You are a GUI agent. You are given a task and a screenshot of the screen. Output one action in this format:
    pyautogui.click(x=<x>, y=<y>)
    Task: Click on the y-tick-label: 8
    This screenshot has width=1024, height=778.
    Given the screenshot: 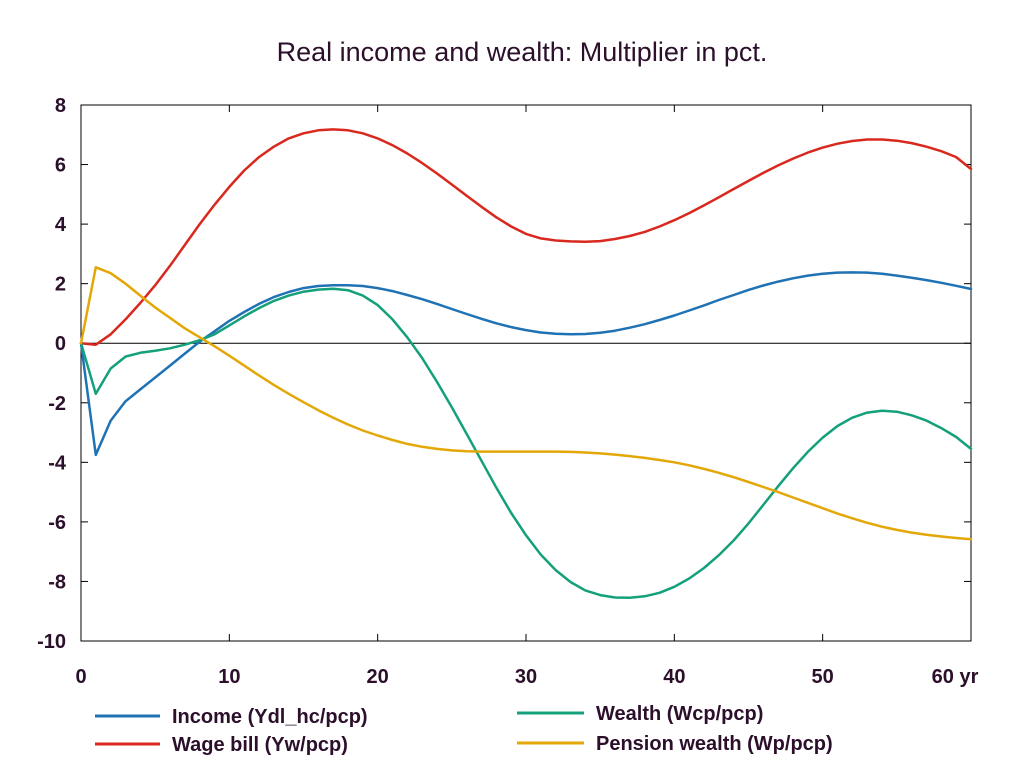 What is the action you would take?
    pyautogui.click(x=60, y=106)
    